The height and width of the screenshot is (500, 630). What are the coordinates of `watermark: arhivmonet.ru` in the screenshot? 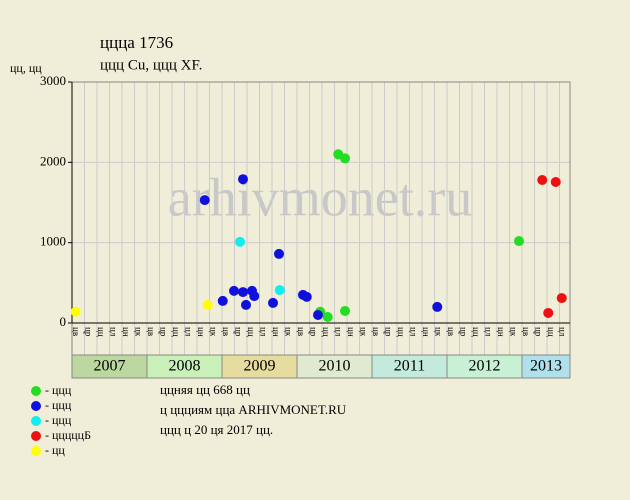 It's located at (320, 197).